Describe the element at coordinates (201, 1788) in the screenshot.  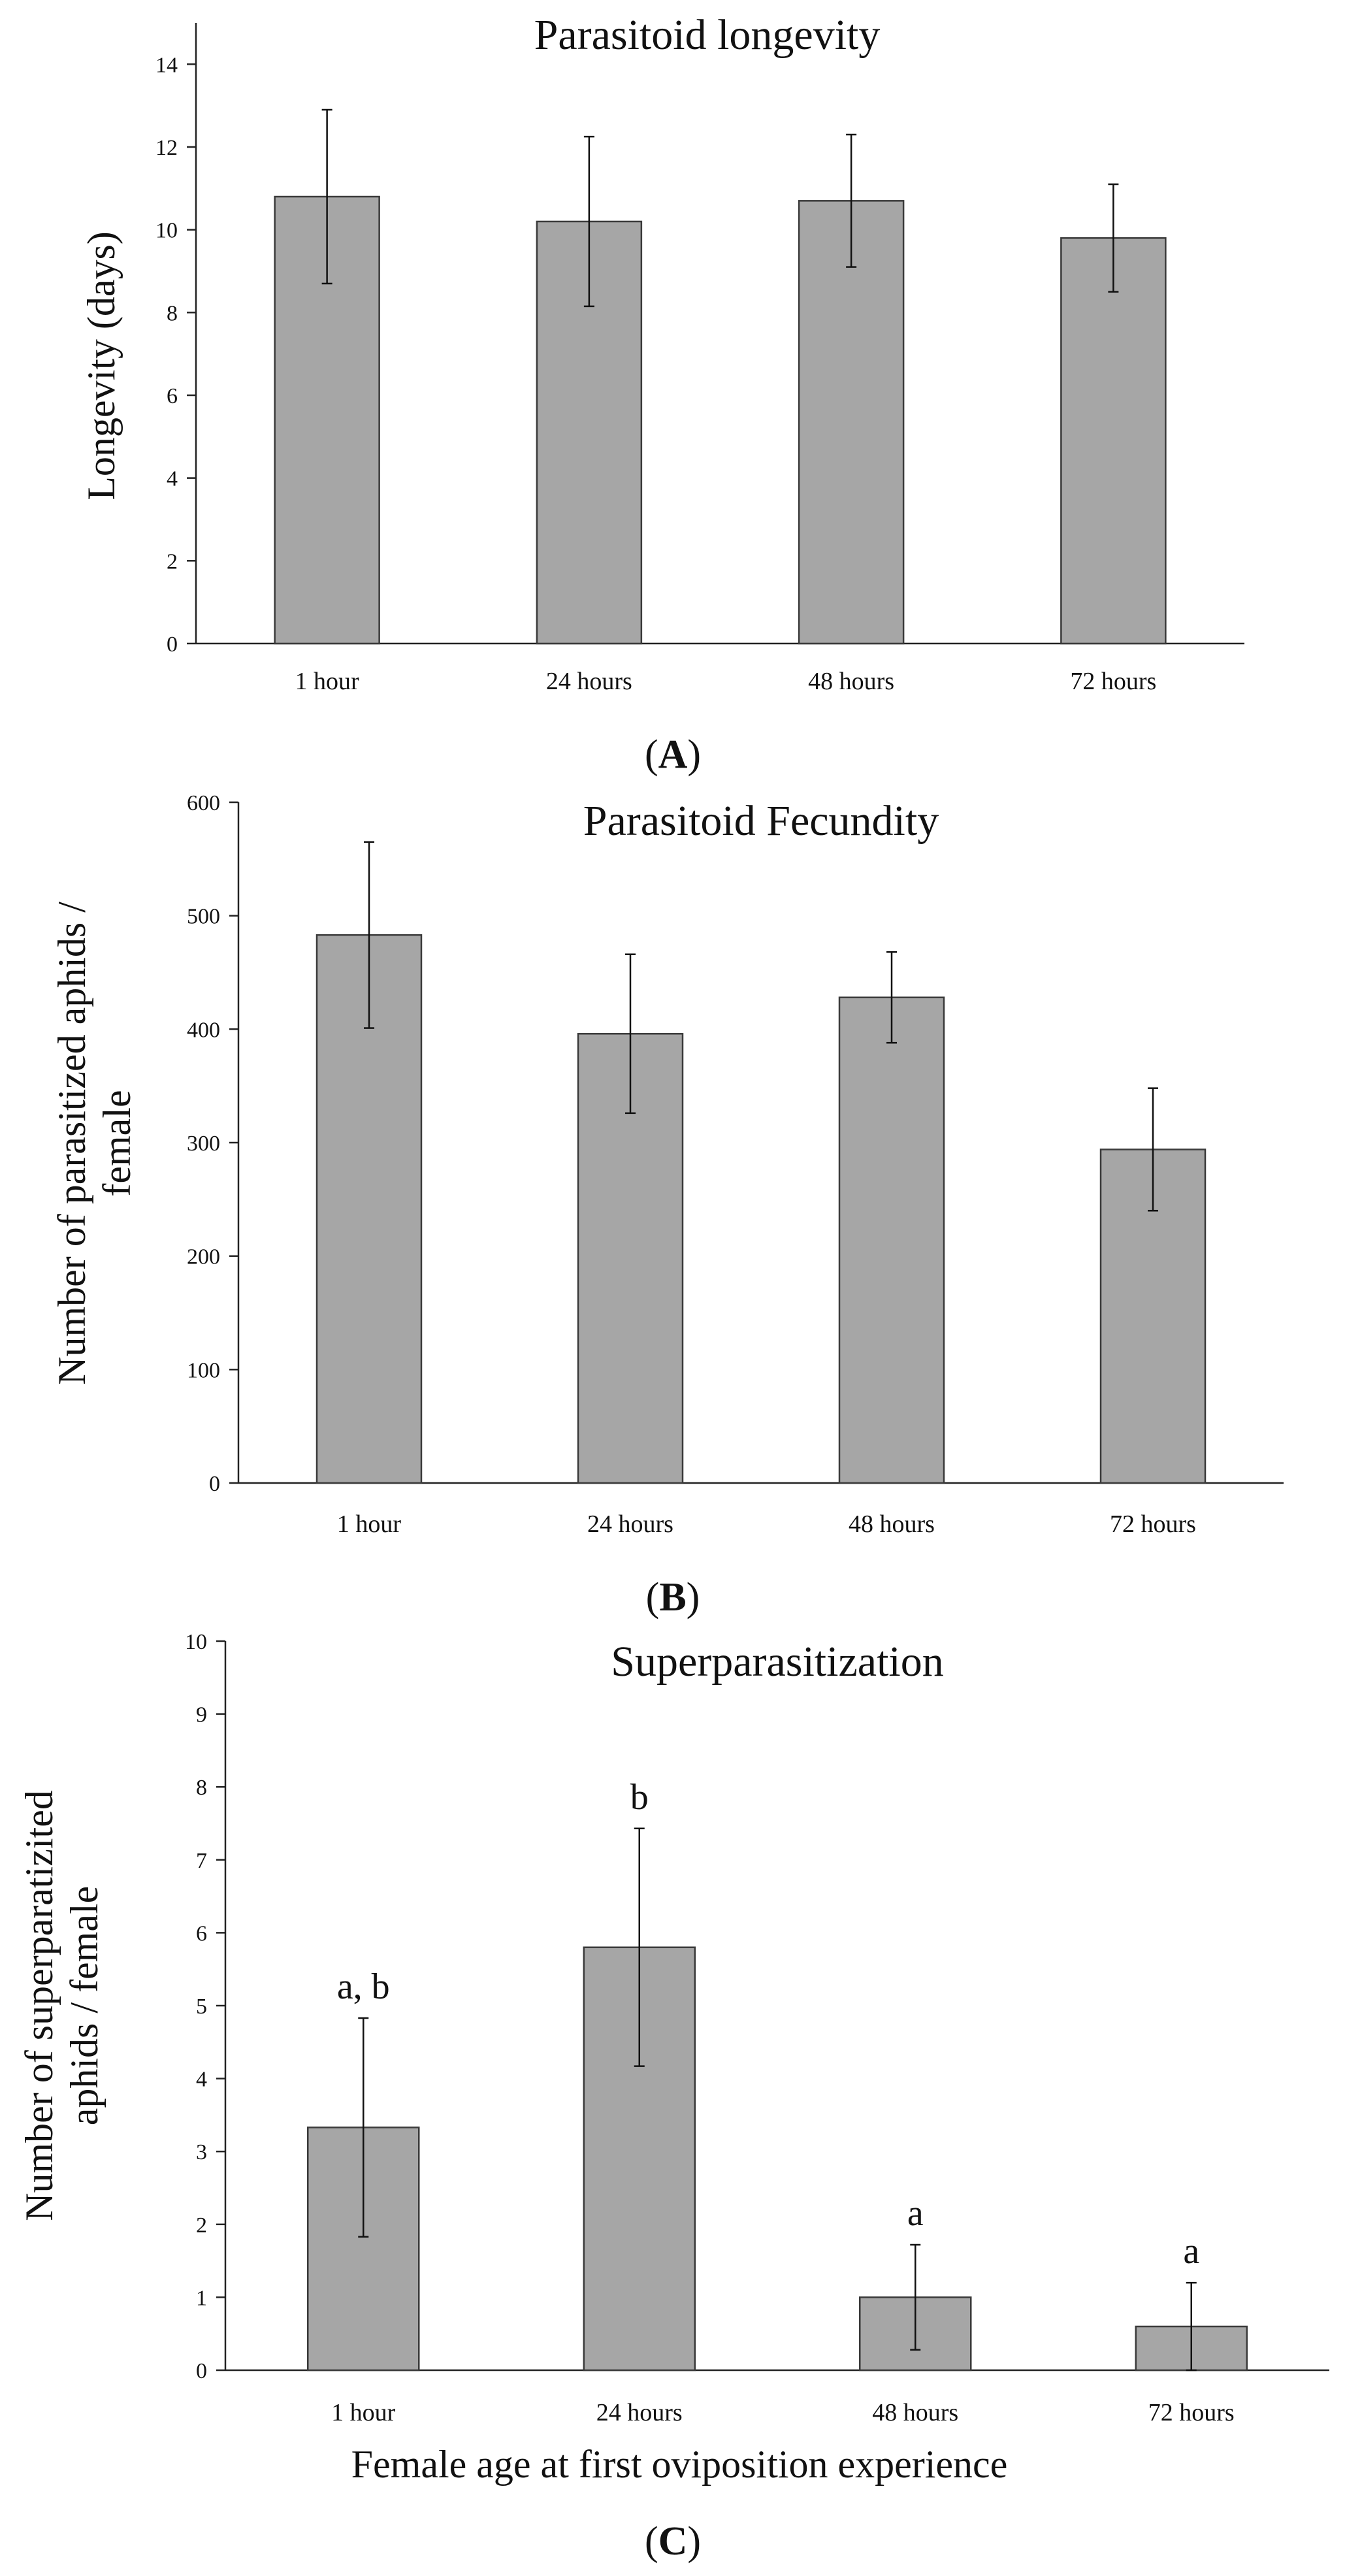
I see `panel-c-ytick-label: 8` at that location.